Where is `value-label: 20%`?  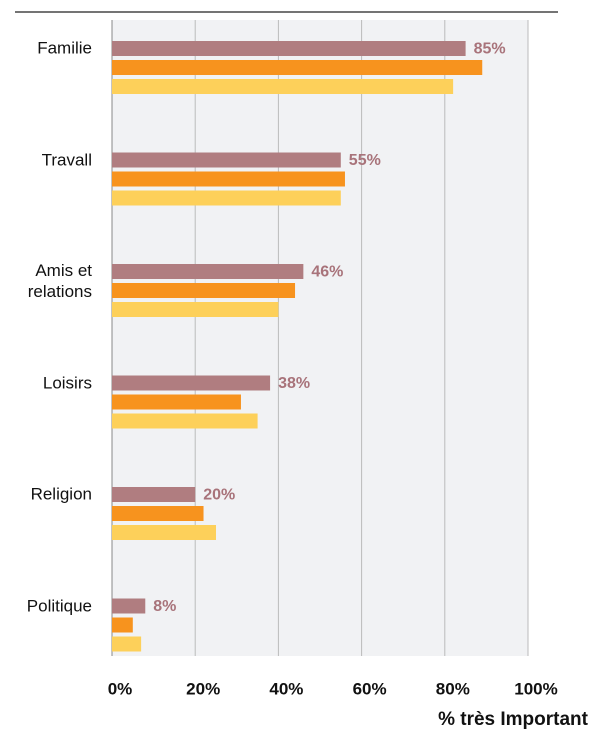
value-label: 20% is located at coordinates (219, 495).